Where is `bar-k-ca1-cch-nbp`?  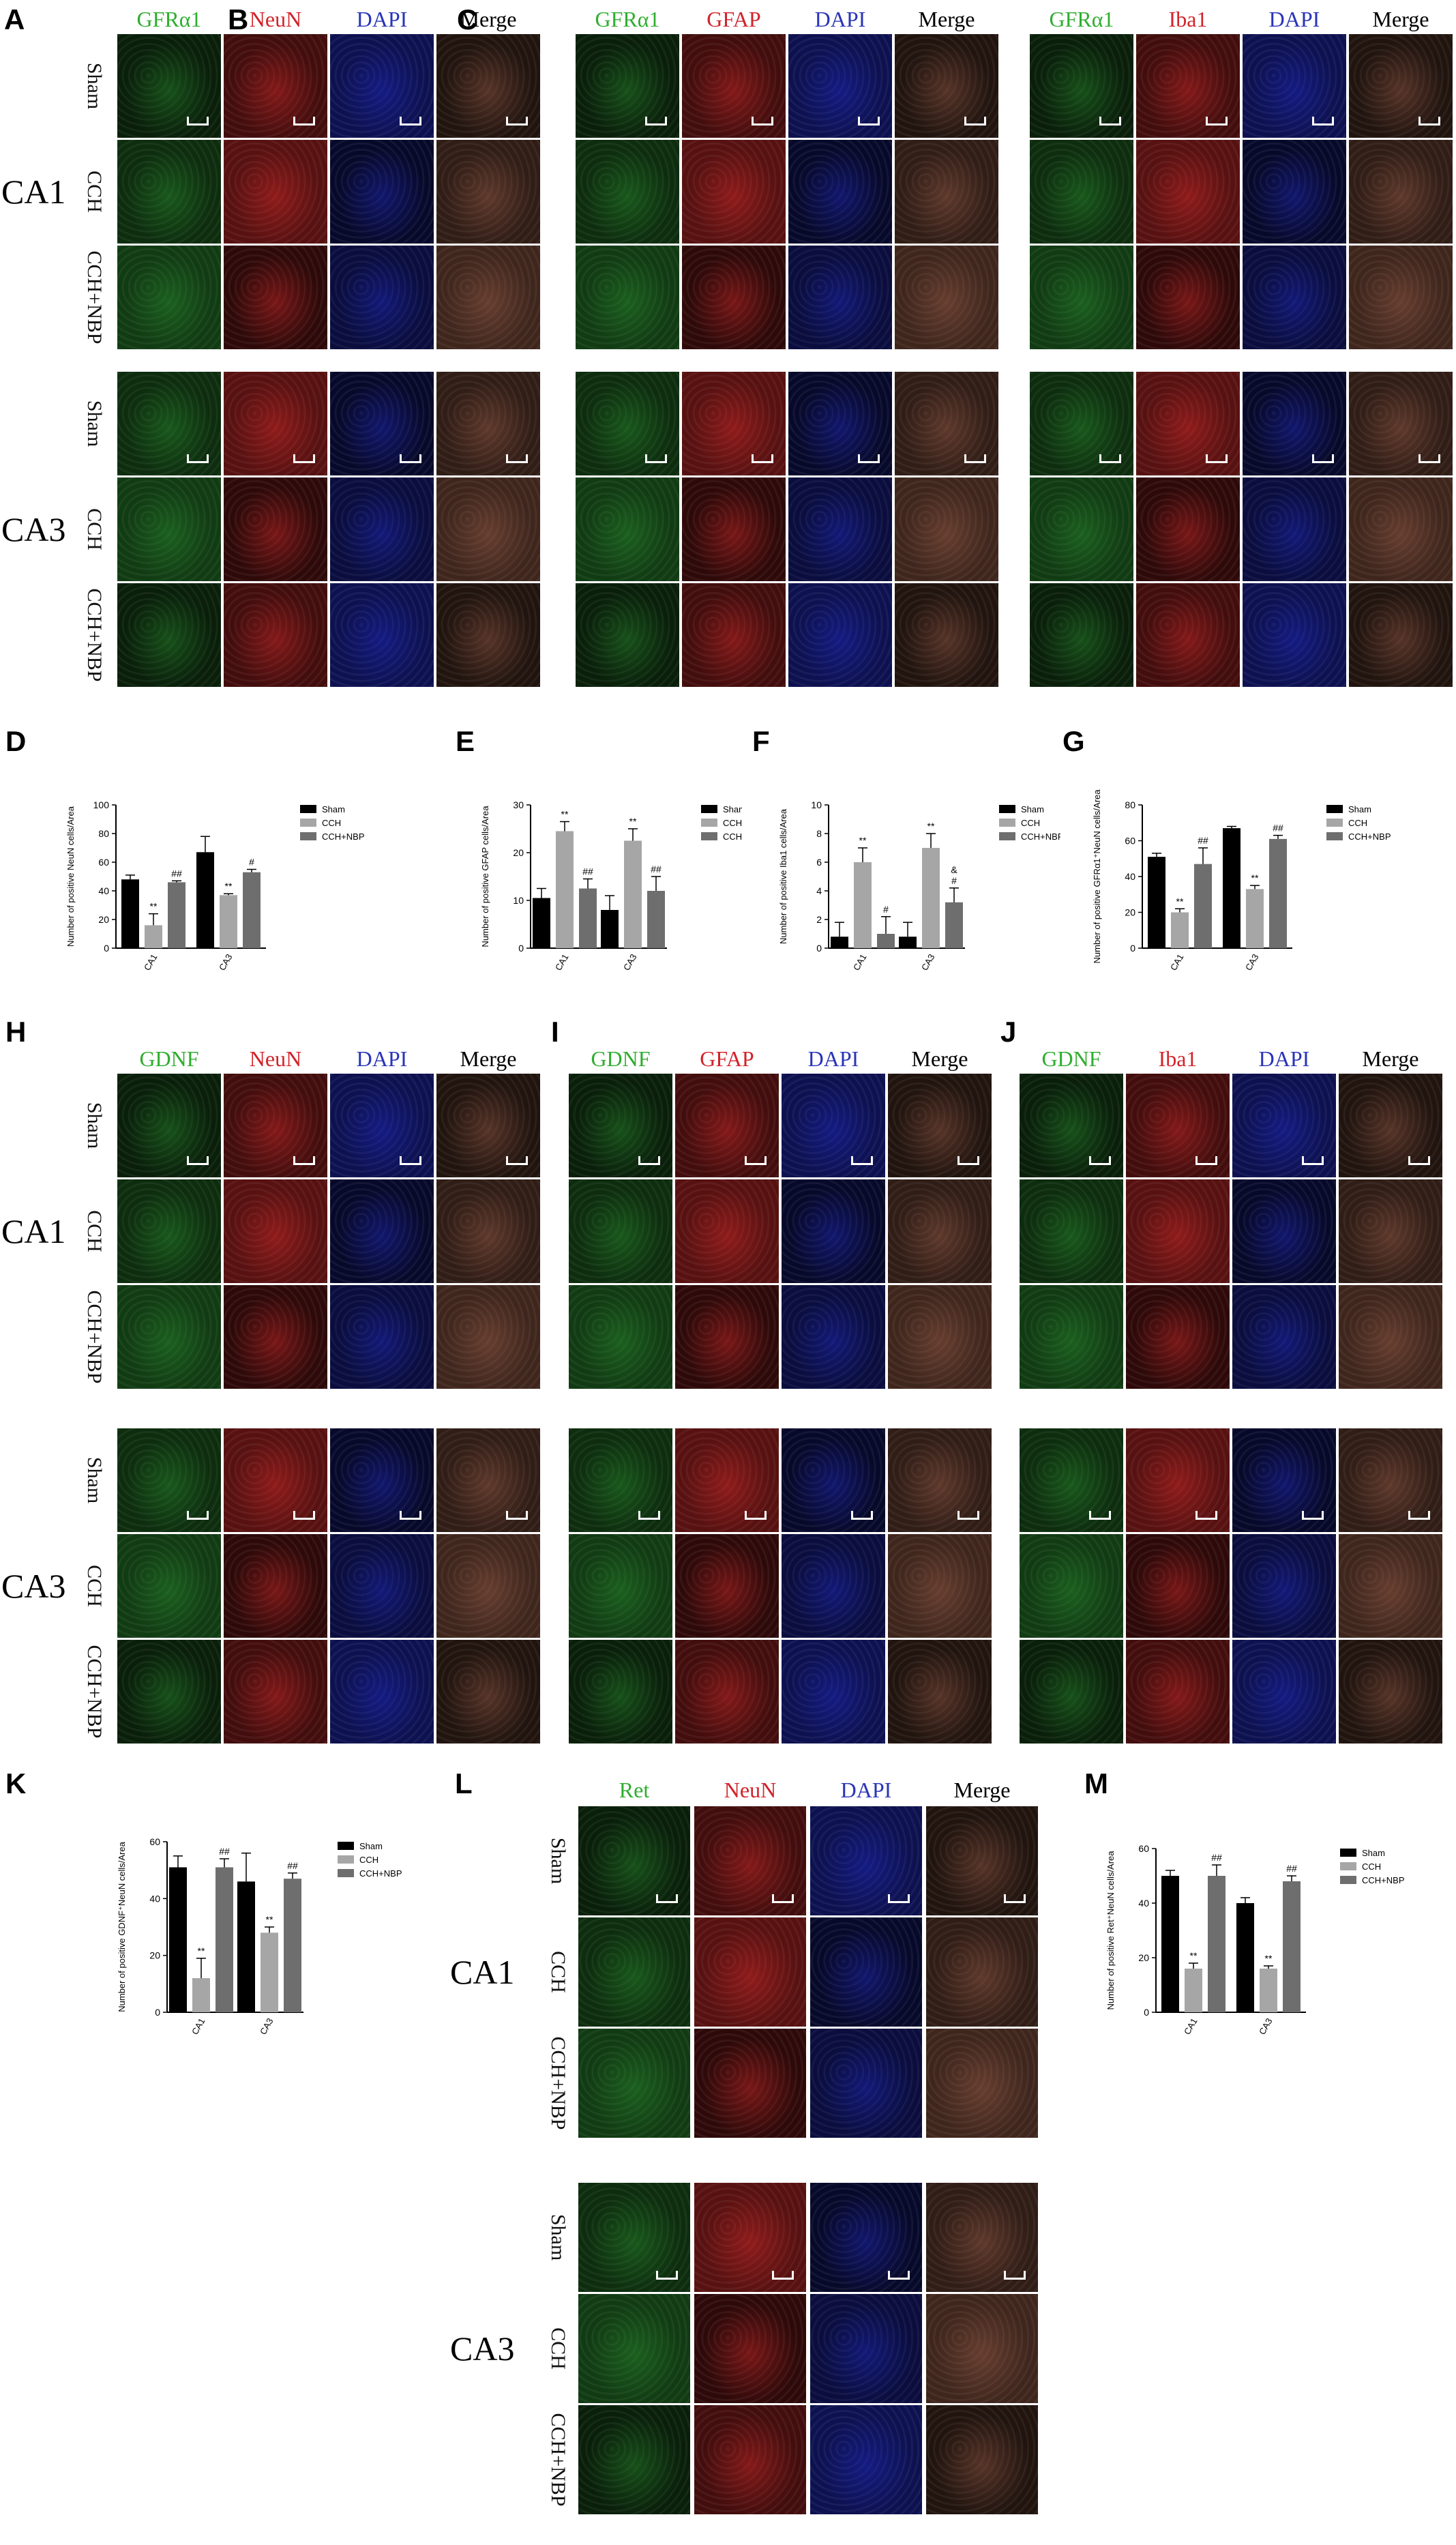 bar-k-ca1-cch-nbp is located at coordinates (224, 1939).